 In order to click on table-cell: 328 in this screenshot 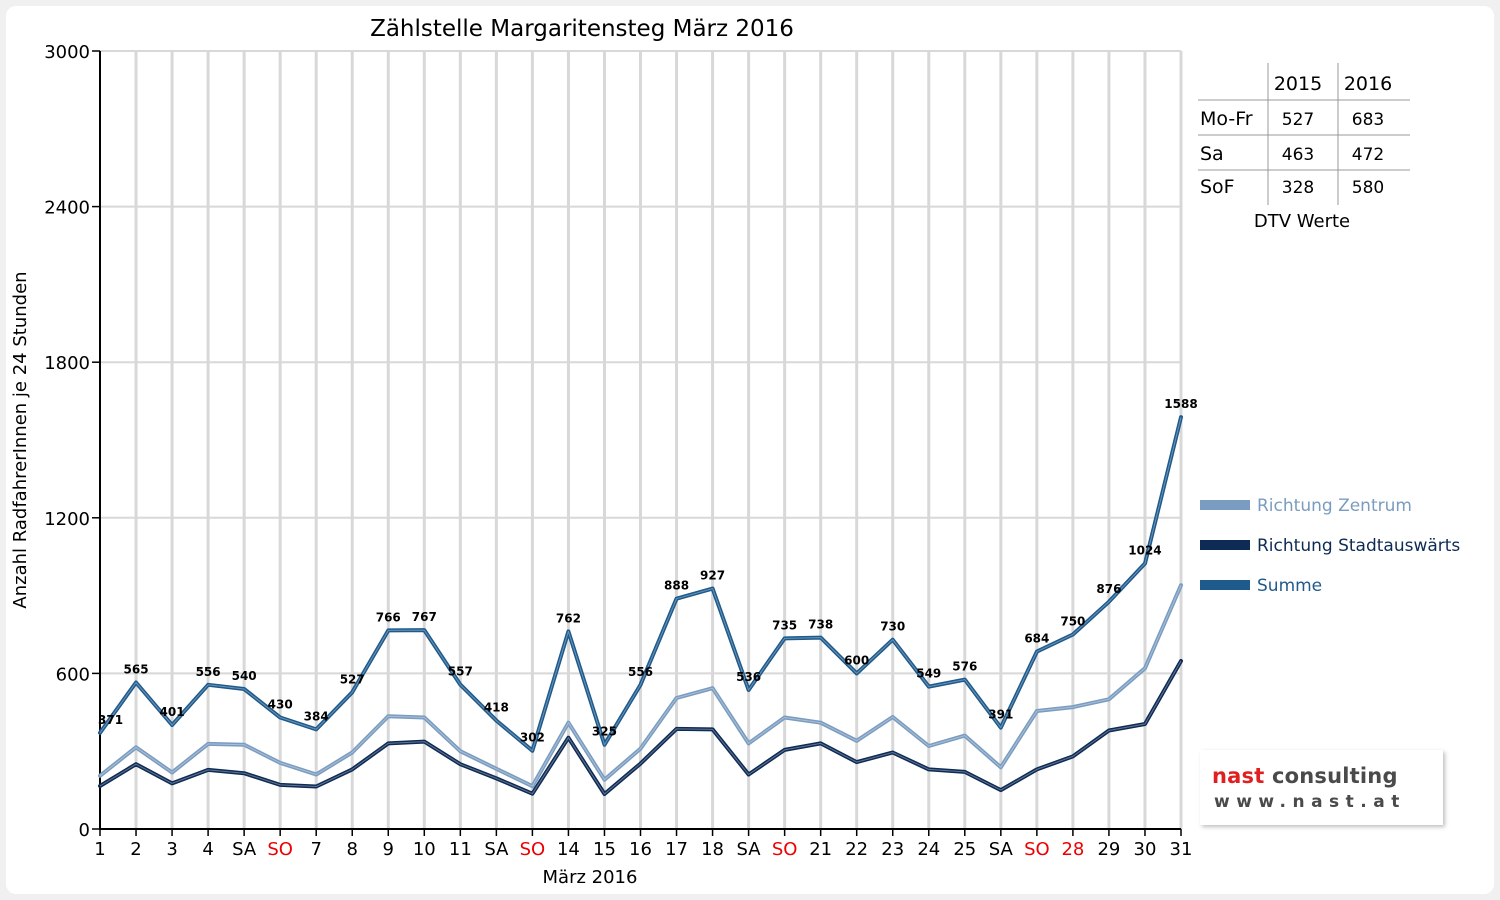, I will do `click(1298, 188)`.